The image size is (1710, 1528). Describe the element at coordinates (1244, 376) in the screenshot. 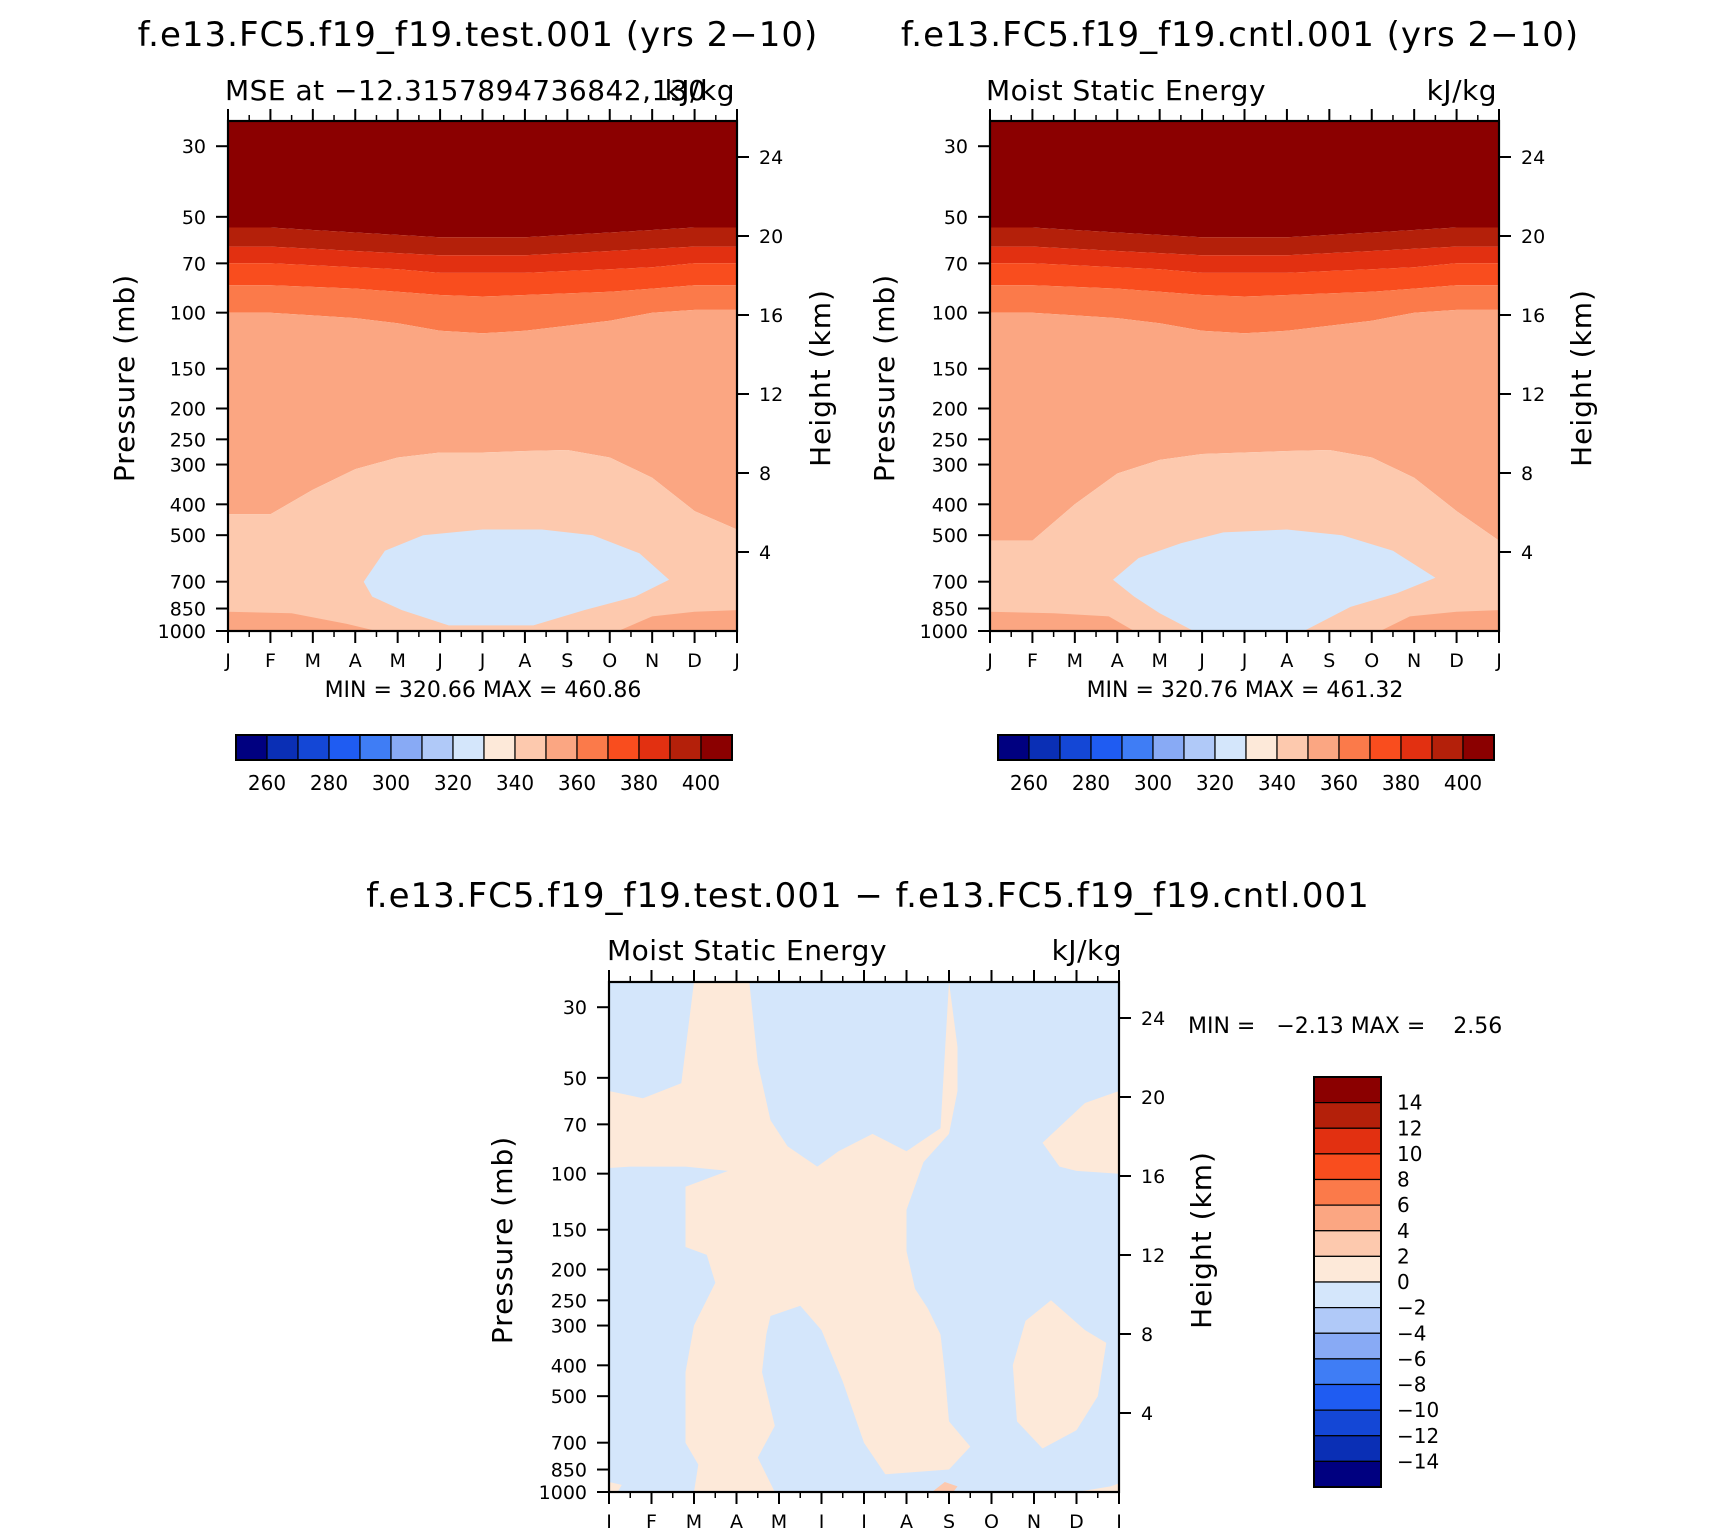

I see `cntl-contour-field` at that location.